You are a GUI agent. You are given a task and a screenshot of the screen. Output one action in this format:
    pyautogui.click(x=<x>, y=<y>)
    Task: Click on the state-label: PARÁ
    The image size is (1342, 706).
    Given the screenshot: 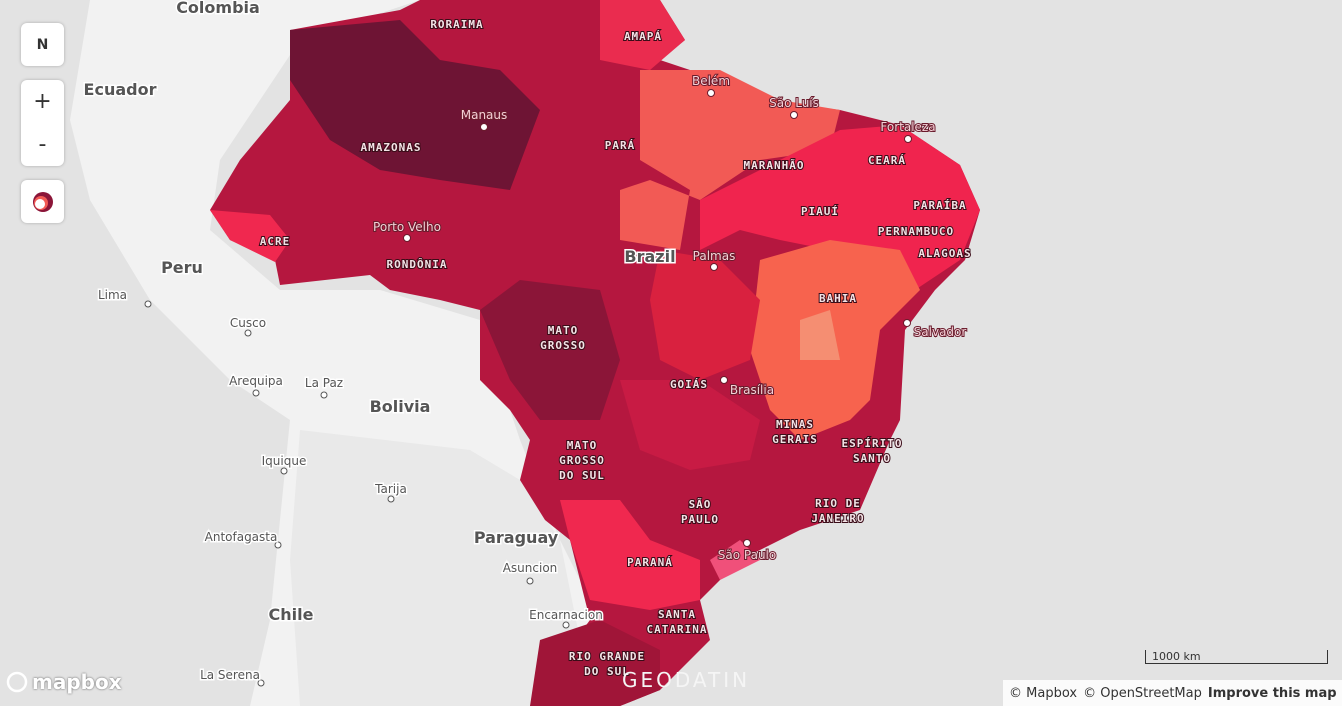 What is the action you would take?
    pyautogui.click(x=620, y=145)
    